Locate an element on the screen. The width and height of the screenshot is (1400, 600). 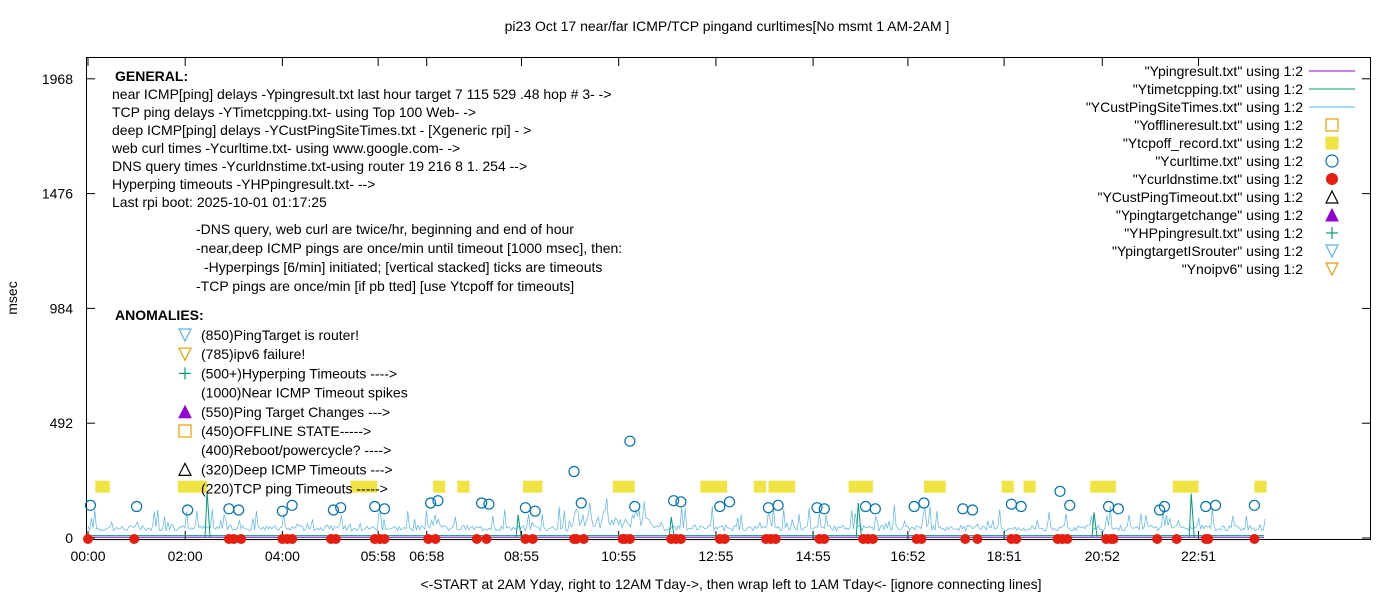
legend-label: "YCustPingTimeout.txt" using 1:2 is located at coordinates (1200, 197).